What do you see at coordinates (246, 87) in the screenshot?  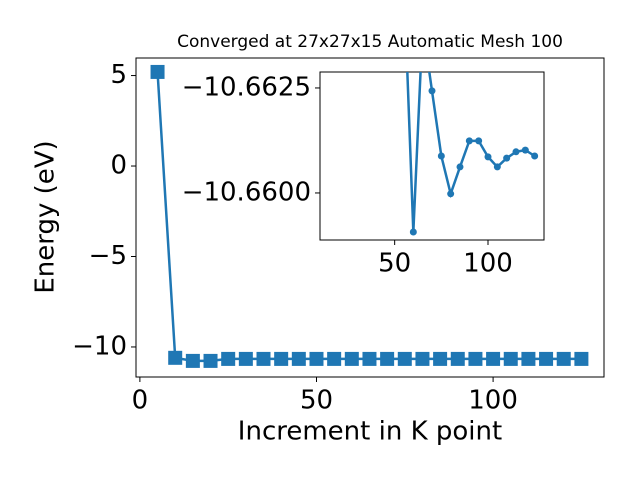 I see `y-tick-label: −10.6625` at bounding box center [246, 87].